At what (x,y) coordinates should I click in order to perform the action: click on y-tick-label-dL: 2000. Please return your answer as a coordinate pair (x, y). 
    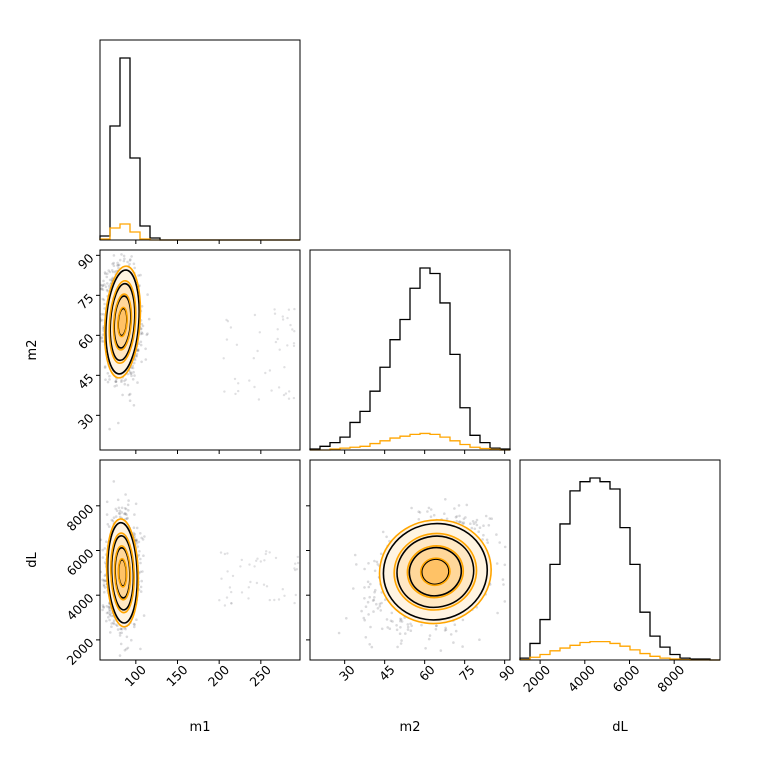
    Looking at the image, I should click on (80, 651).